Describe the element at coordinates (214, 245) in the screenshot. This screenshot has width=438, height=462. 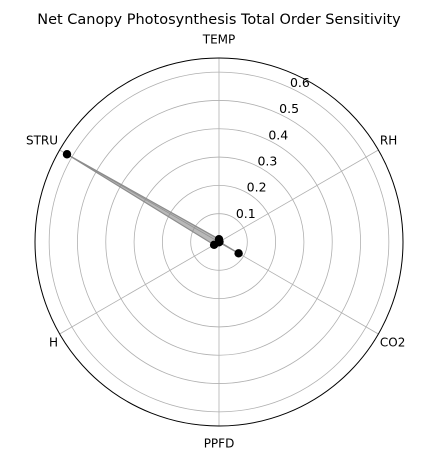
I see `data-point-h` at that location.